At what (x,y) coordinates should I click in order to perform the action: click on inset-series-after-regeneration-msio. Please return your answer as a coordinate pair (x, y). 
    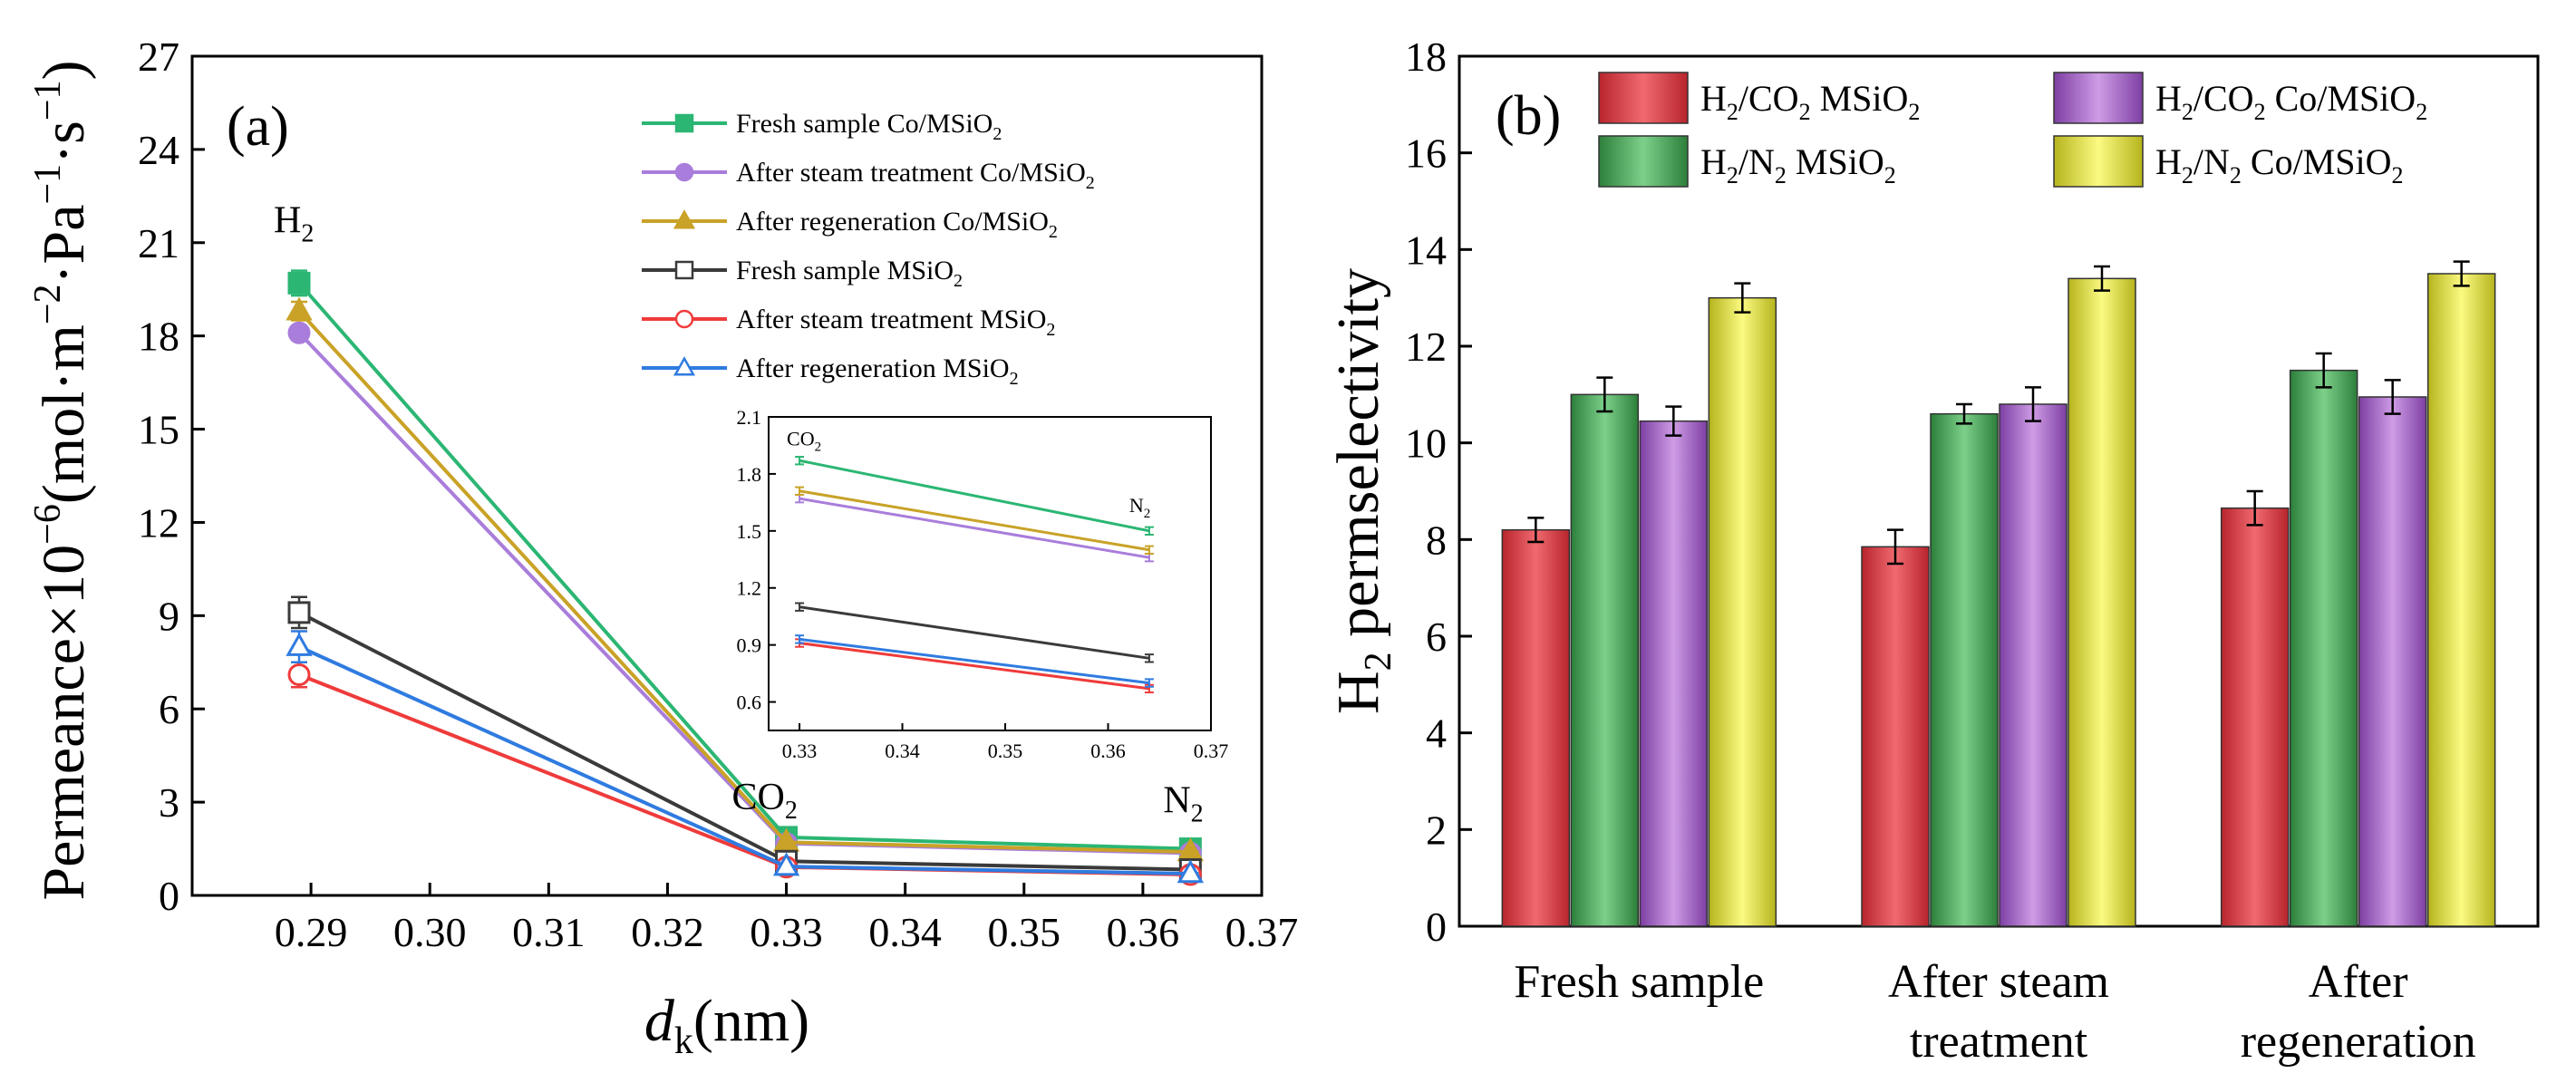
    Looking at the image, I should click on (974, 661).